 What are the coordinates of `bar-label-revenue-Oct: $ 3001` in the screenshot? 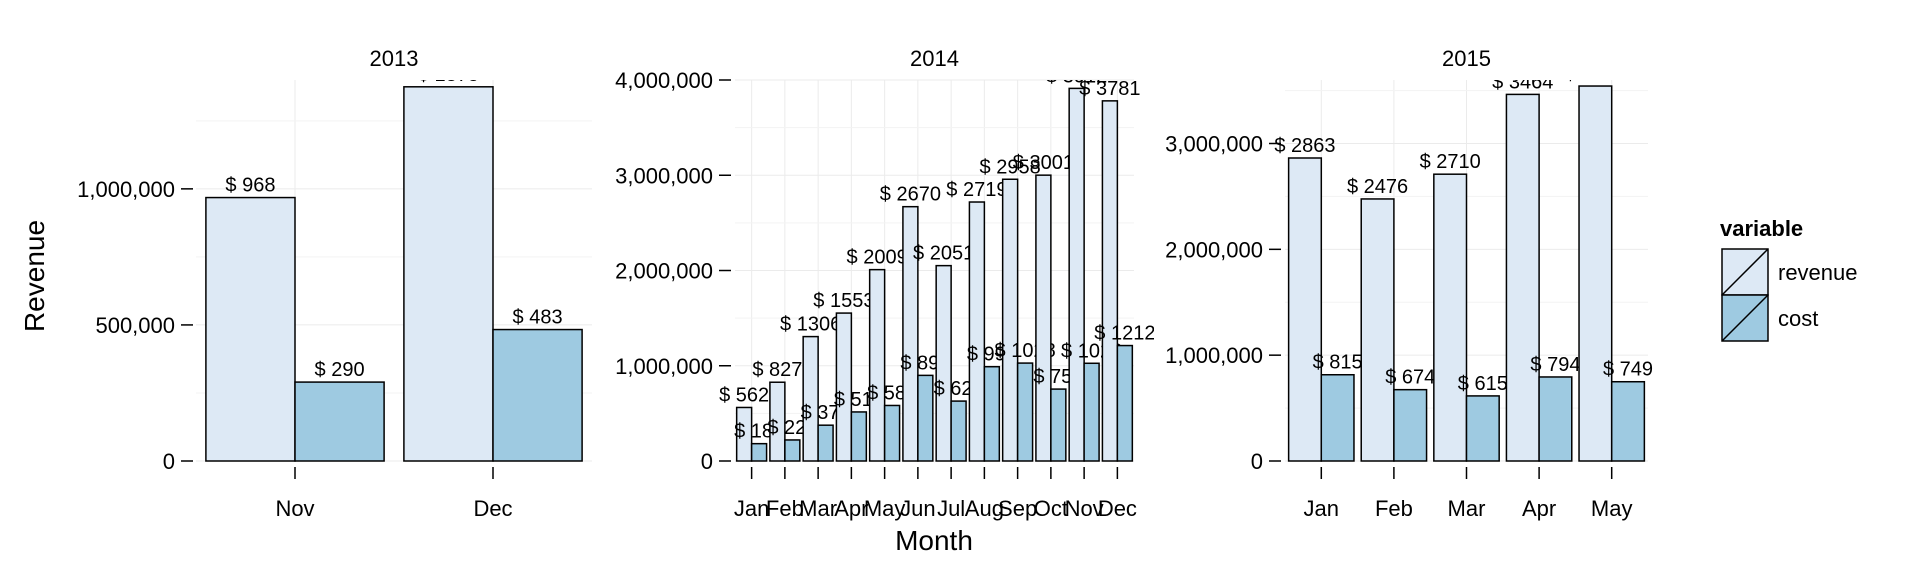 It's located at (1043, 163).